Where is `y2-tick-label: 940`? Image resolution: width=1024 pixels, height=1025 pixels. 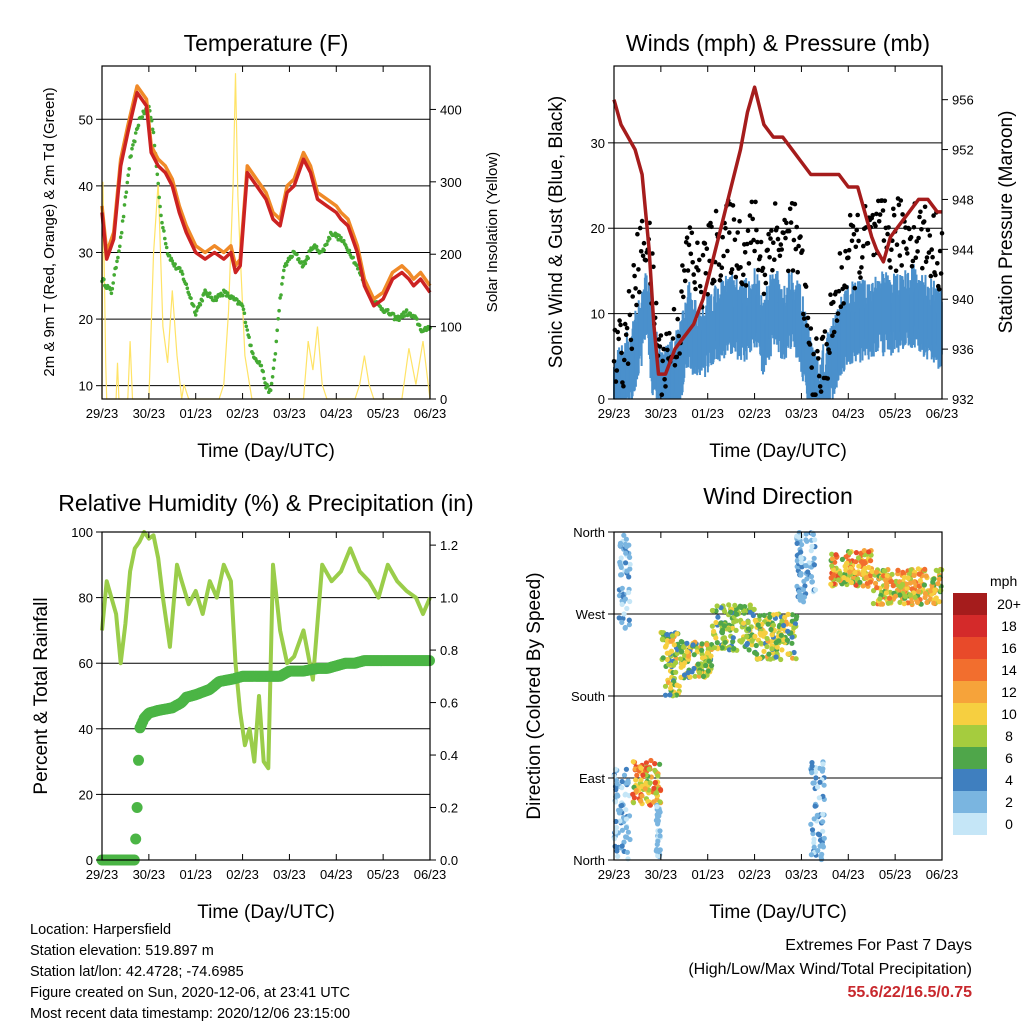
y2-tick-label: 940 is located at coordinates (963, 299).